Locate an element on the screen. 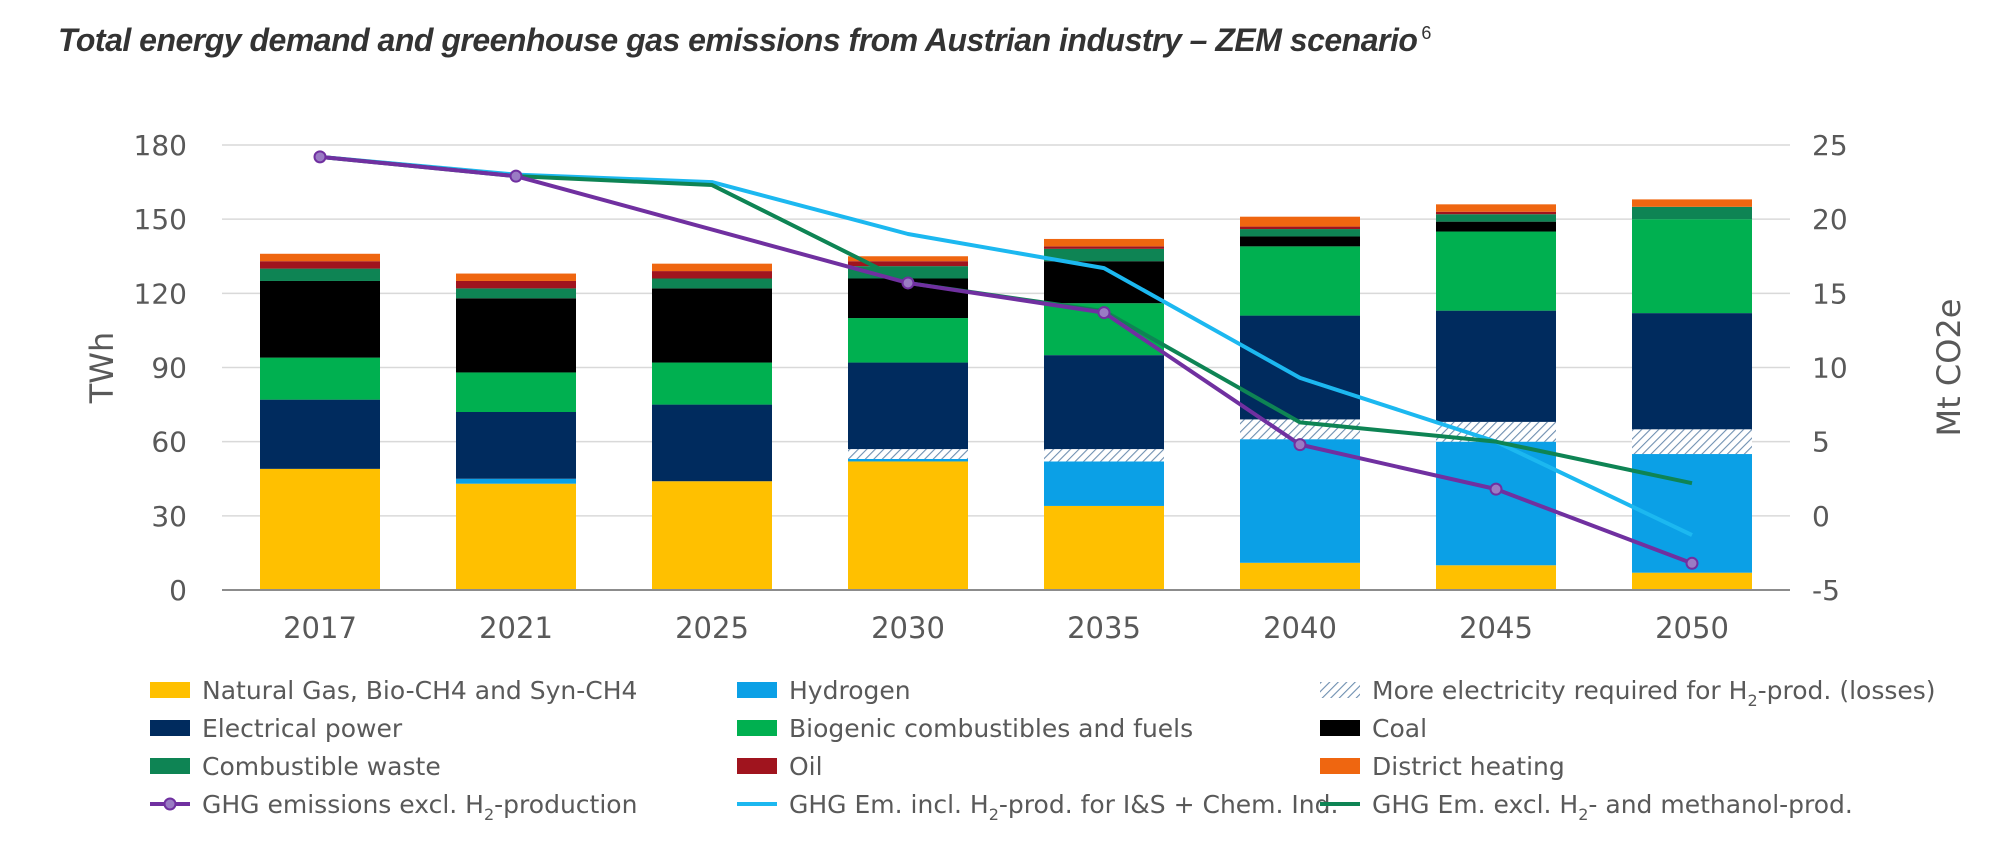 The image size is (2000, 850). y-axis-title: TWh is located at coordinates (102, 368).